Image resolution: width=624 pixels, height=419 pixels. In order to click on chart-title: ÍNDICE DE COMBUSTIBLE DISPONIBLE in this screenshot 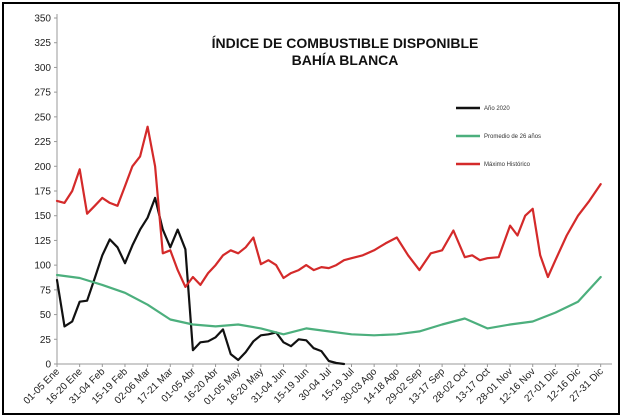, I will do `click(345, 43)`.